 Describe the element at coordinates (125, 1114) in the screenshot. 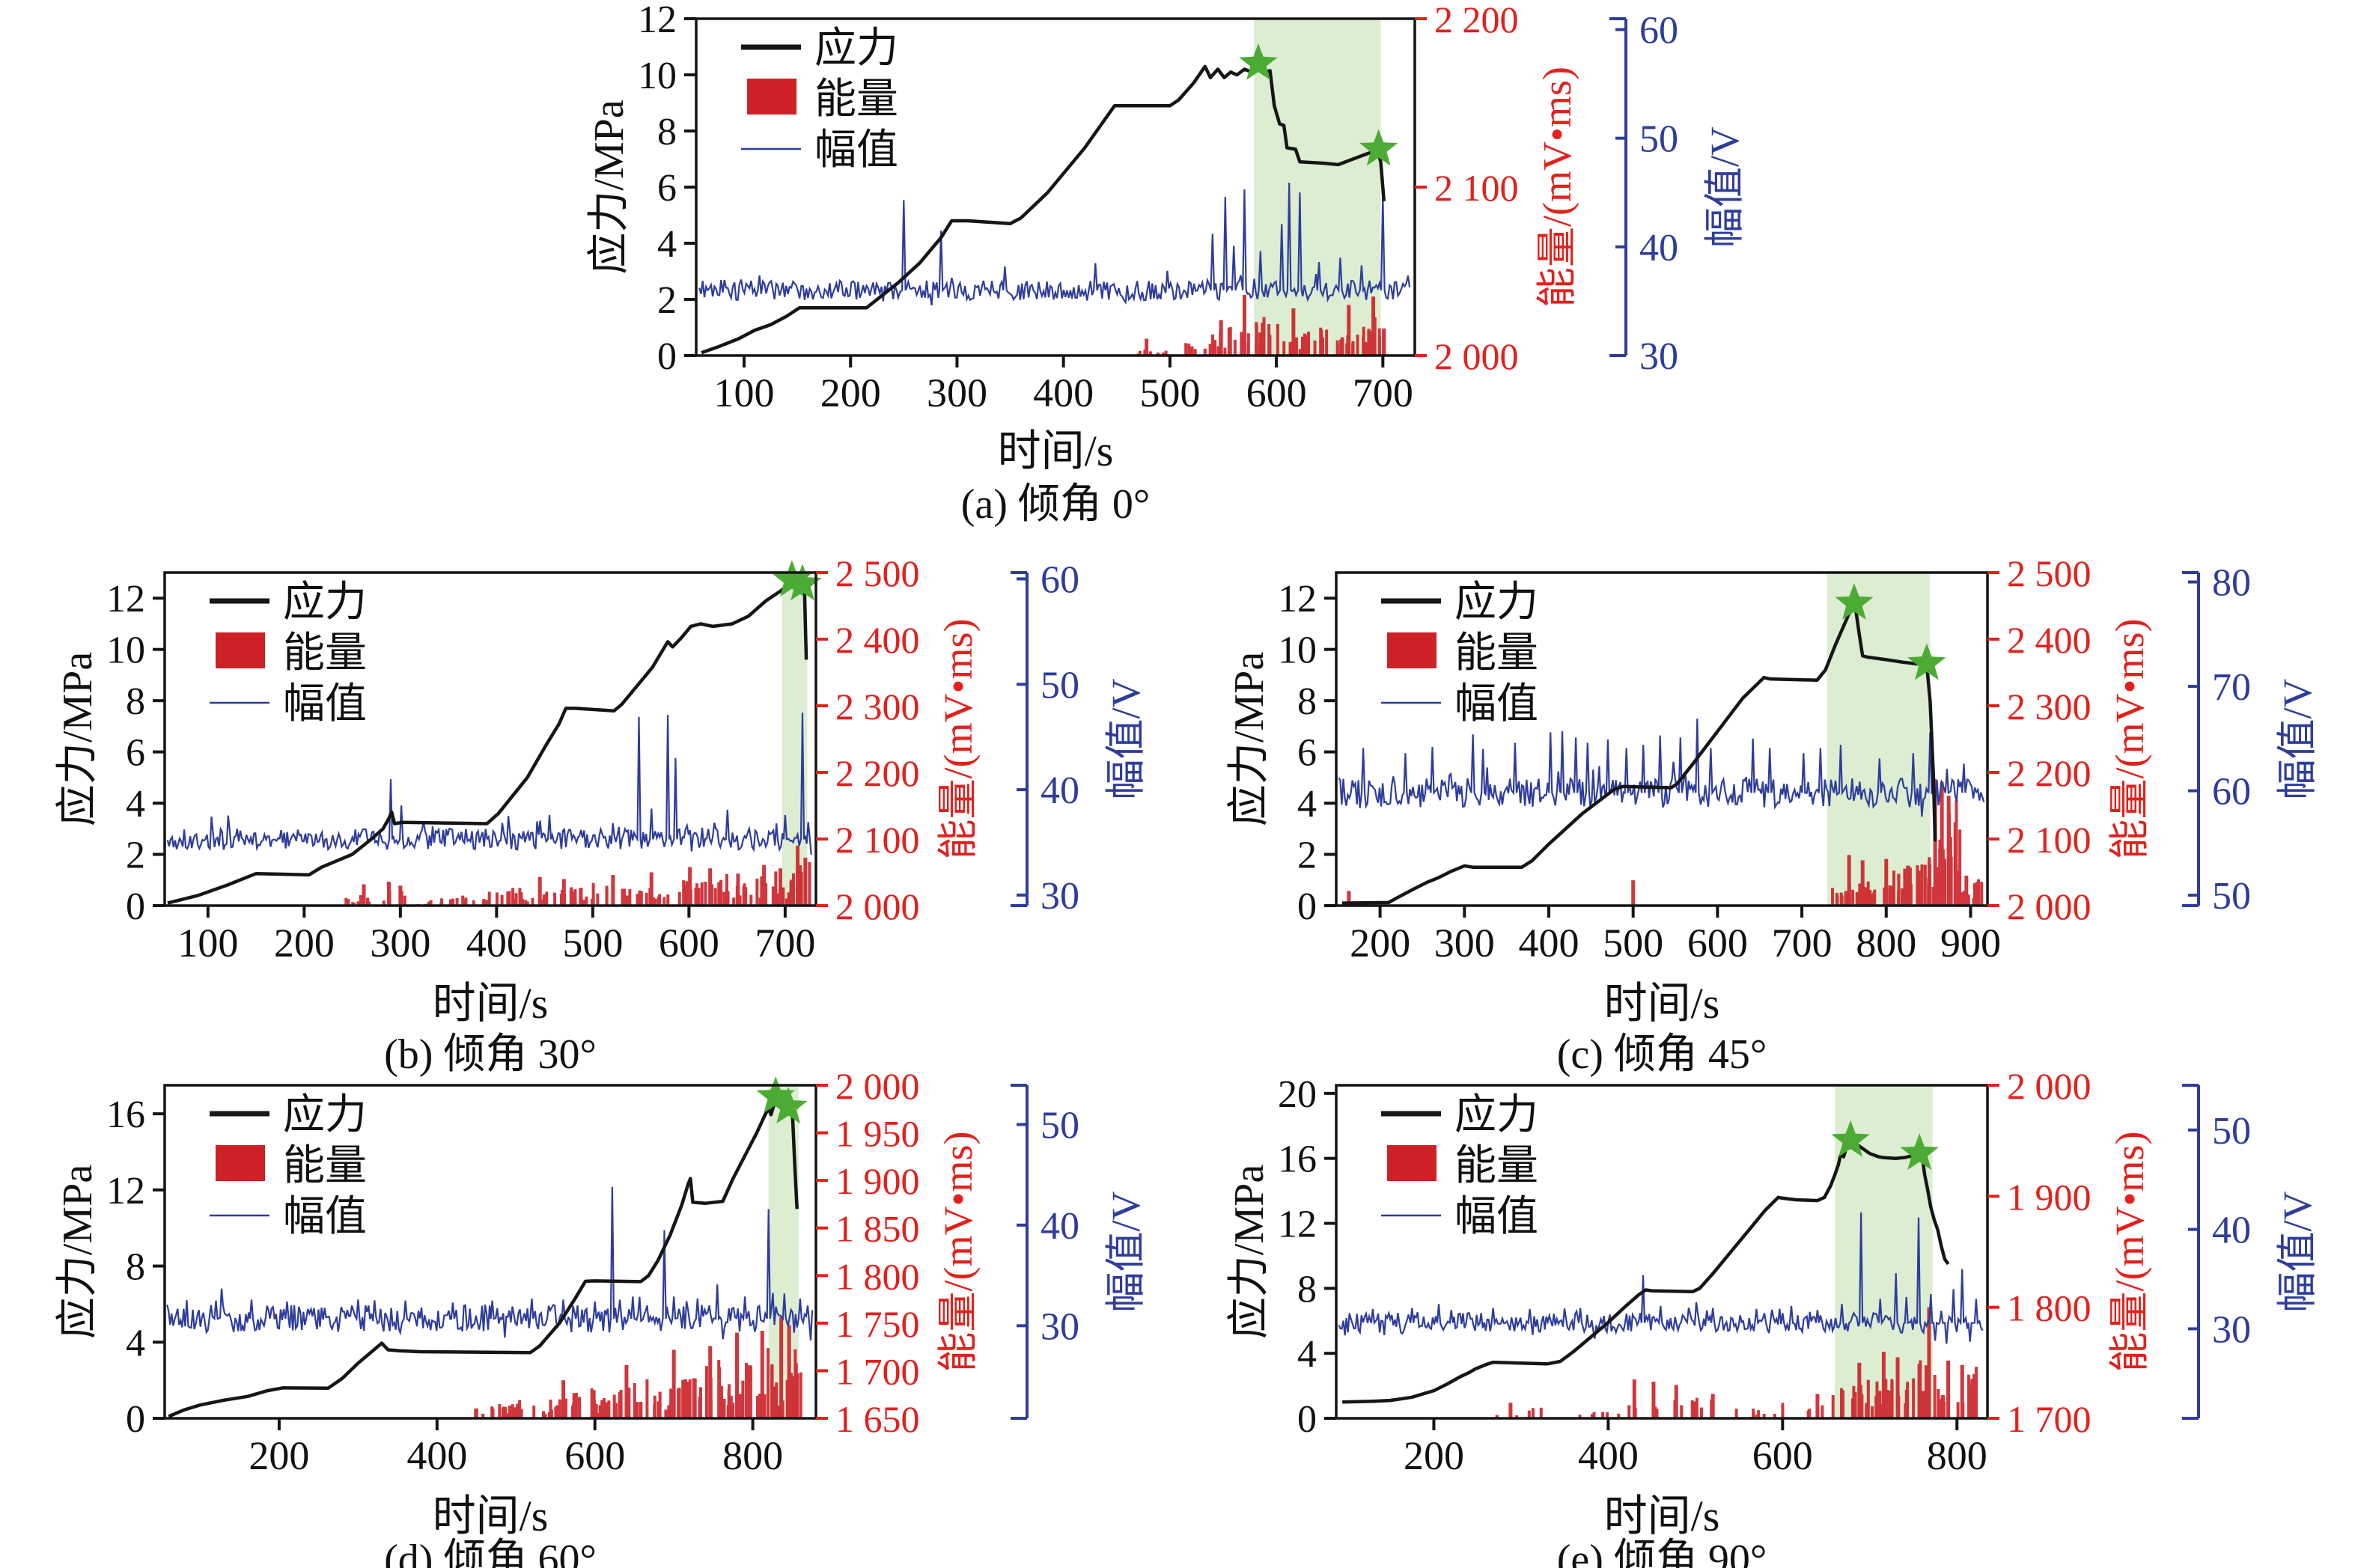

I see `svg-text: 16` at that location.